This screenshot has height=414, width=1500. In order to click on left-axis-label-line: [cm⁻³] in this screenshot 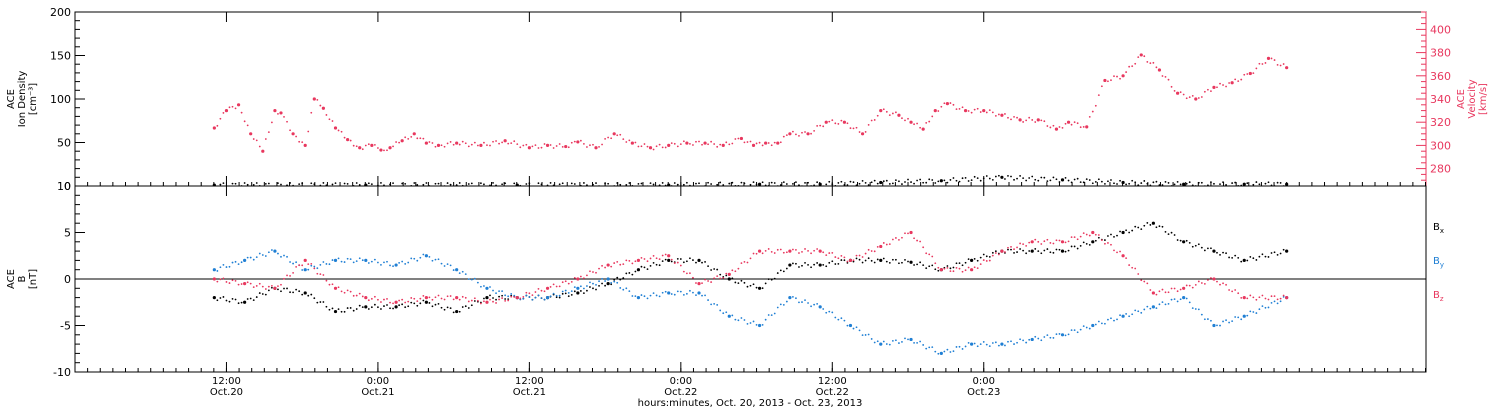, I will do `click(33, 99)`.